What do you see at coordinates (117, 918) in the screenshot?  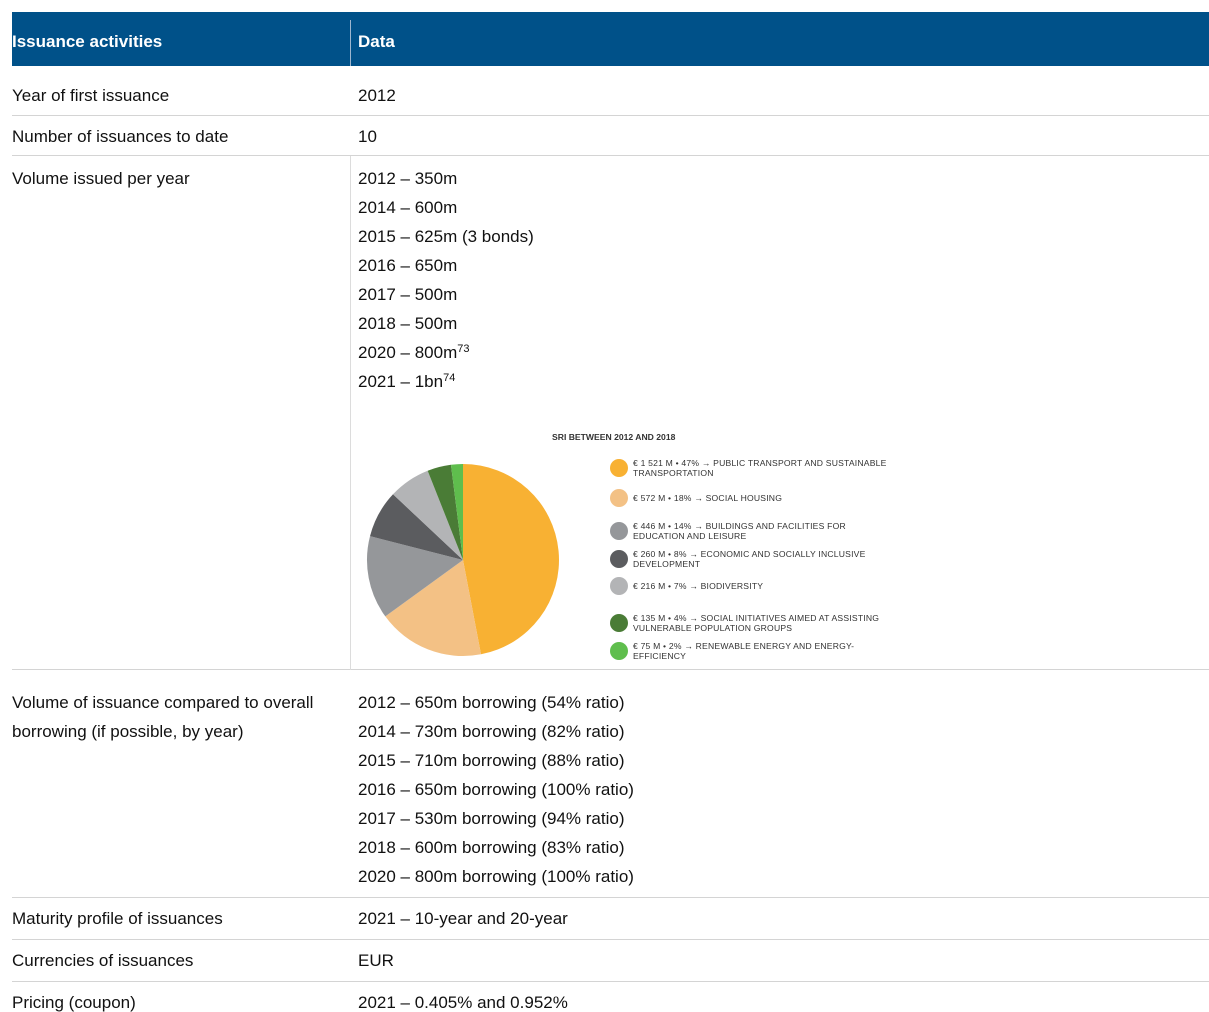 I see `row-label: Maturity profile of issuances` at bounding box center [117, 918].